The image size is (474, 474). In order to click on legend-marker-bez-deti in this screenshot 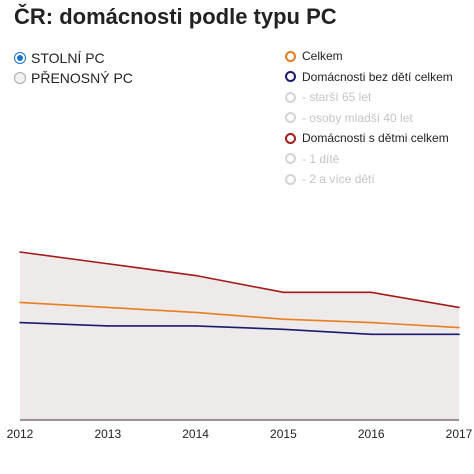, I will do `click(290, 77)`.